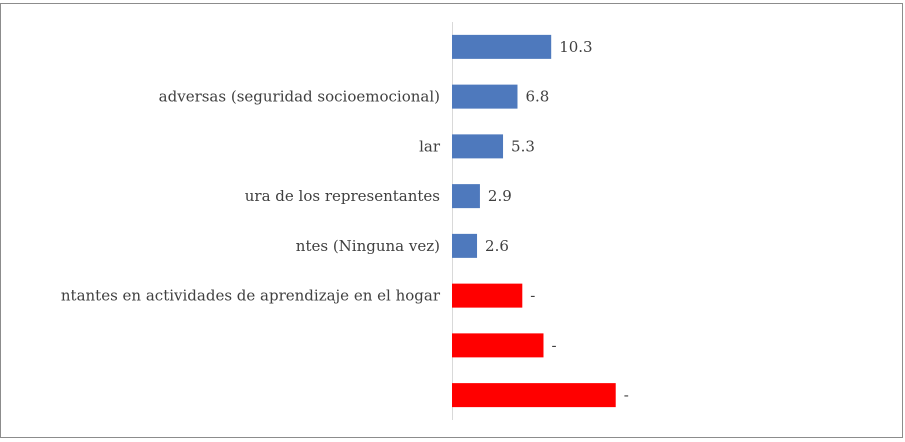  Describe the element at coordinates (342, 196) in the screenshot. I see `category-label: ura de los representantes` at that location.